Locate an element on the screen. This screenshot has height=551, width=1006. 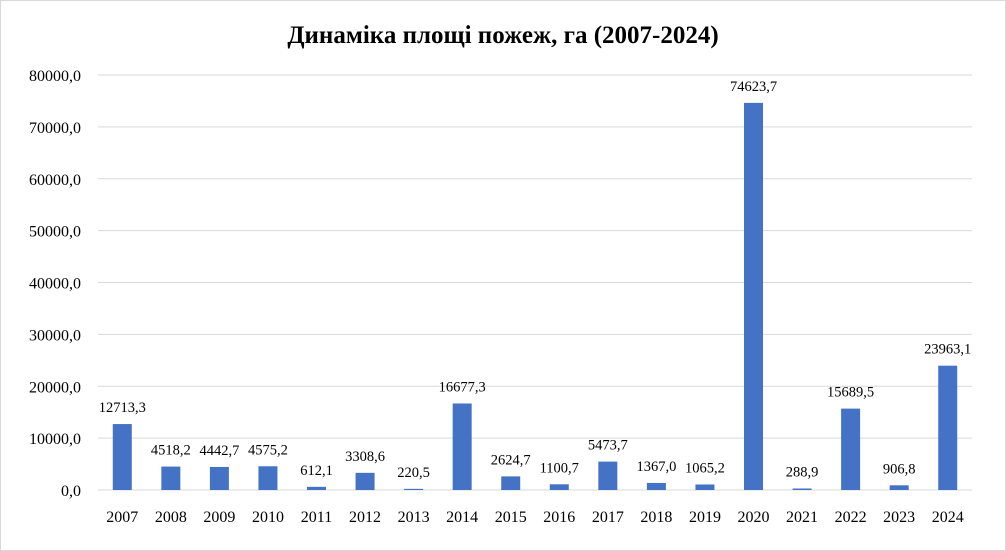
y-tick-label: 60000,0 is located at coordinates (55, 180).